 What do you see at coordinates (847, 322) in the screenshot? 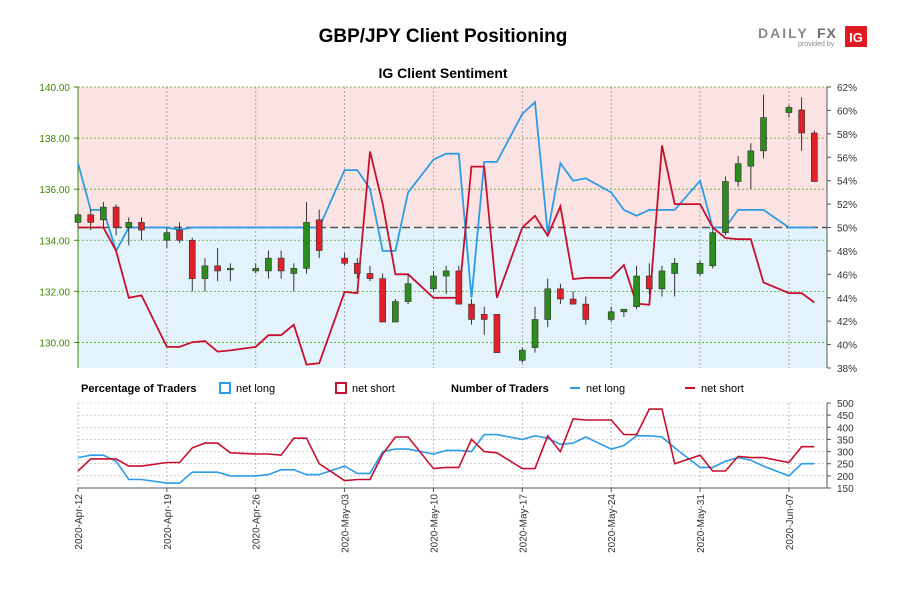
I see `y-tick-label-right: 42%` at bounding box center [847, 322].